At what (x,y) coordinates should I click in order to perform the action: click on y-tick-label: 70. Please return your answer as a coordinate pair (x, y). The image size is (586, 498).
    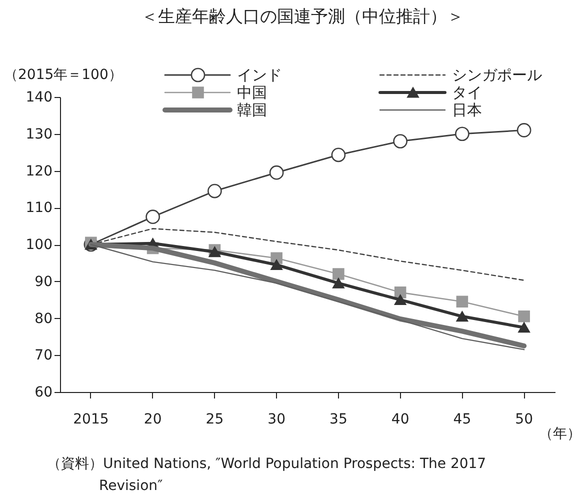
    Looking at the image, I should click on (43, 356).